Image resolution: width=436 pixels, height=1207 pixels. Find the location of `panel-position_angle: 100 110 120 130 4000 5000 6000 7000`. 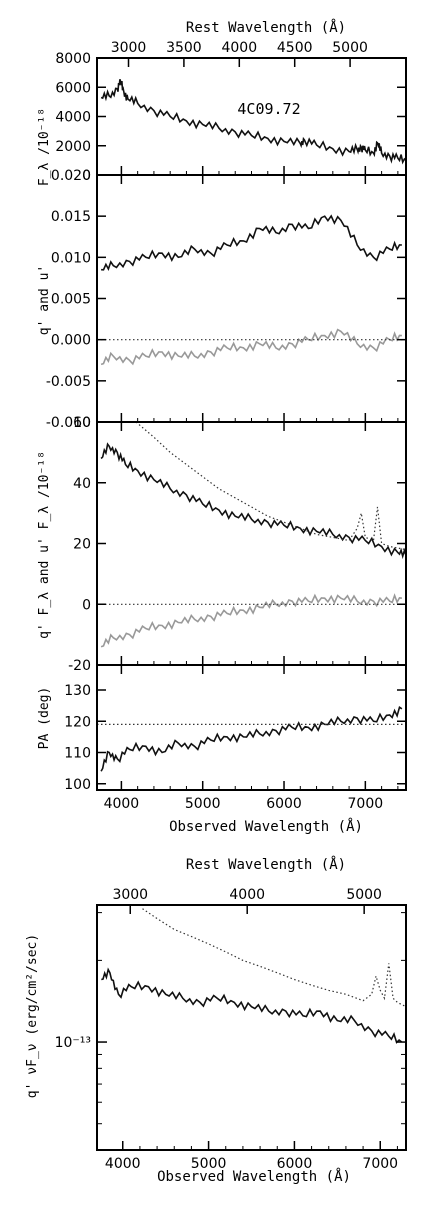

panel-position_angle: 100 110 120 130 4000 5000 6000 7000 is located at coordinates (235, 738).